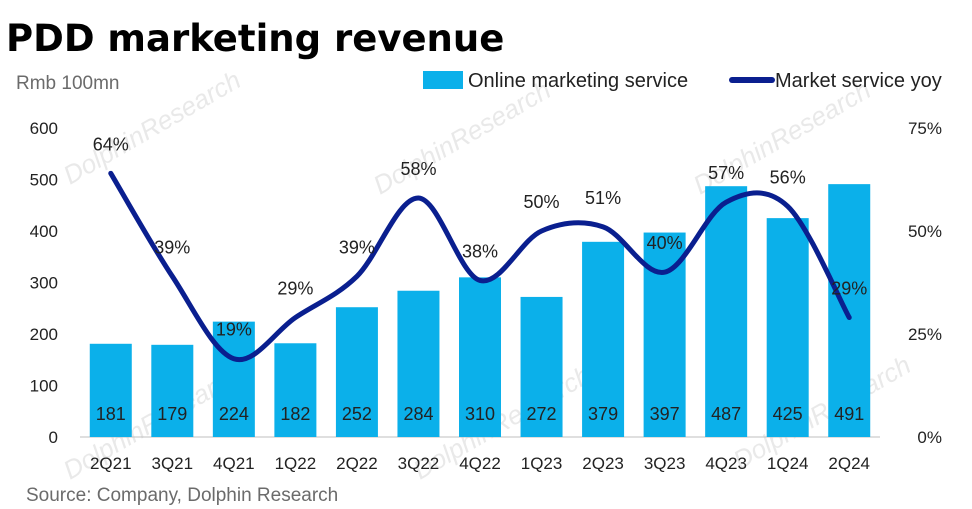 This screenshot has width=972, height=509. I want to click on right-tick-label: 50%, so click(925, 231).